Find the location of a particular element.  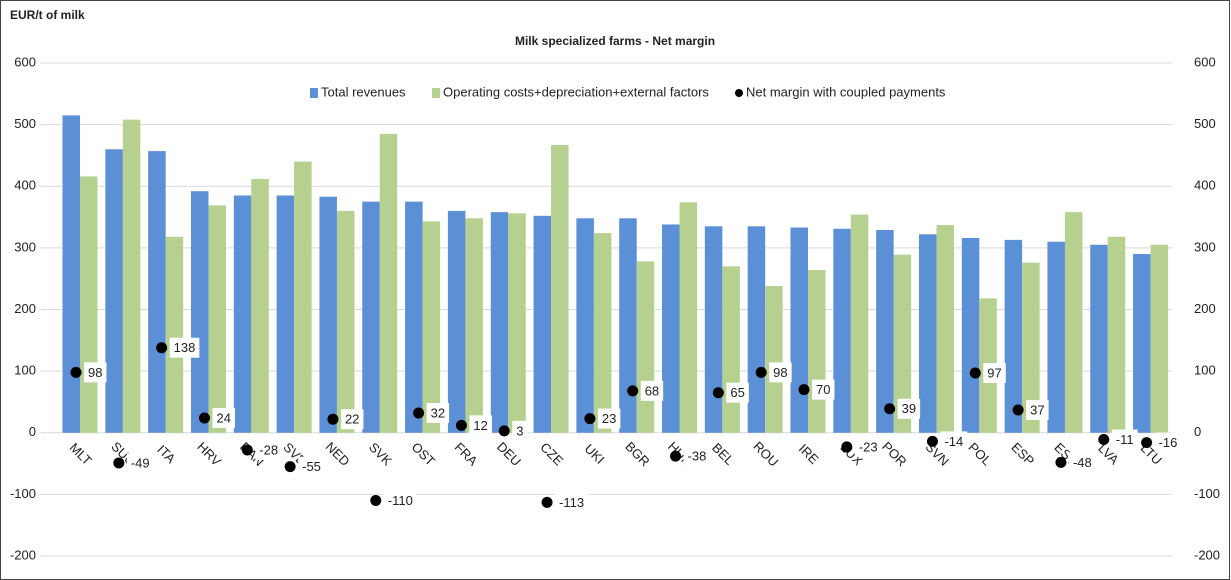

data-label: 24 is located at coordinates (223, 417).